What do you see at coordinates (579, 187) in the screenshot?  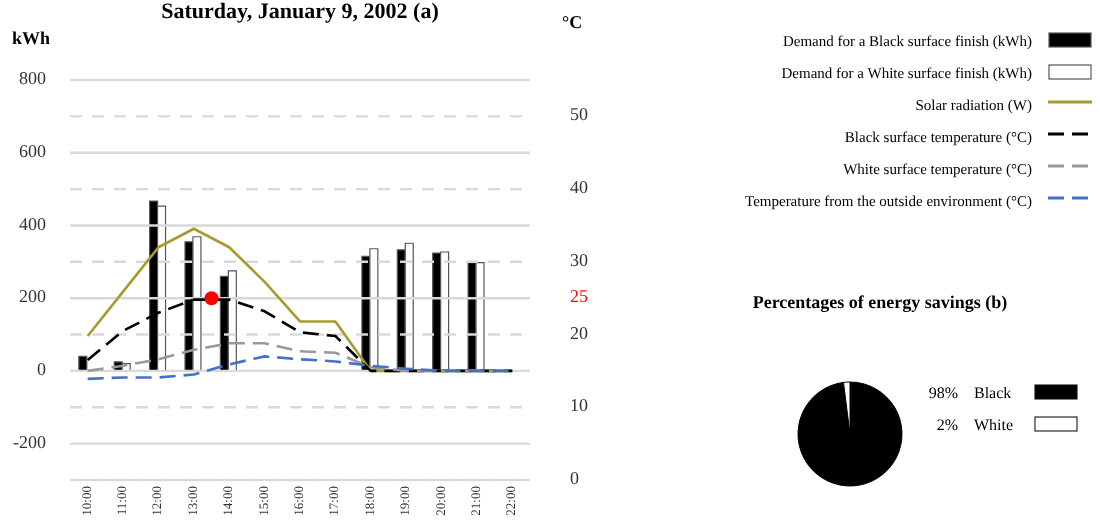 I see `y2-tick-label: 40` at bounding box center [579, 187].